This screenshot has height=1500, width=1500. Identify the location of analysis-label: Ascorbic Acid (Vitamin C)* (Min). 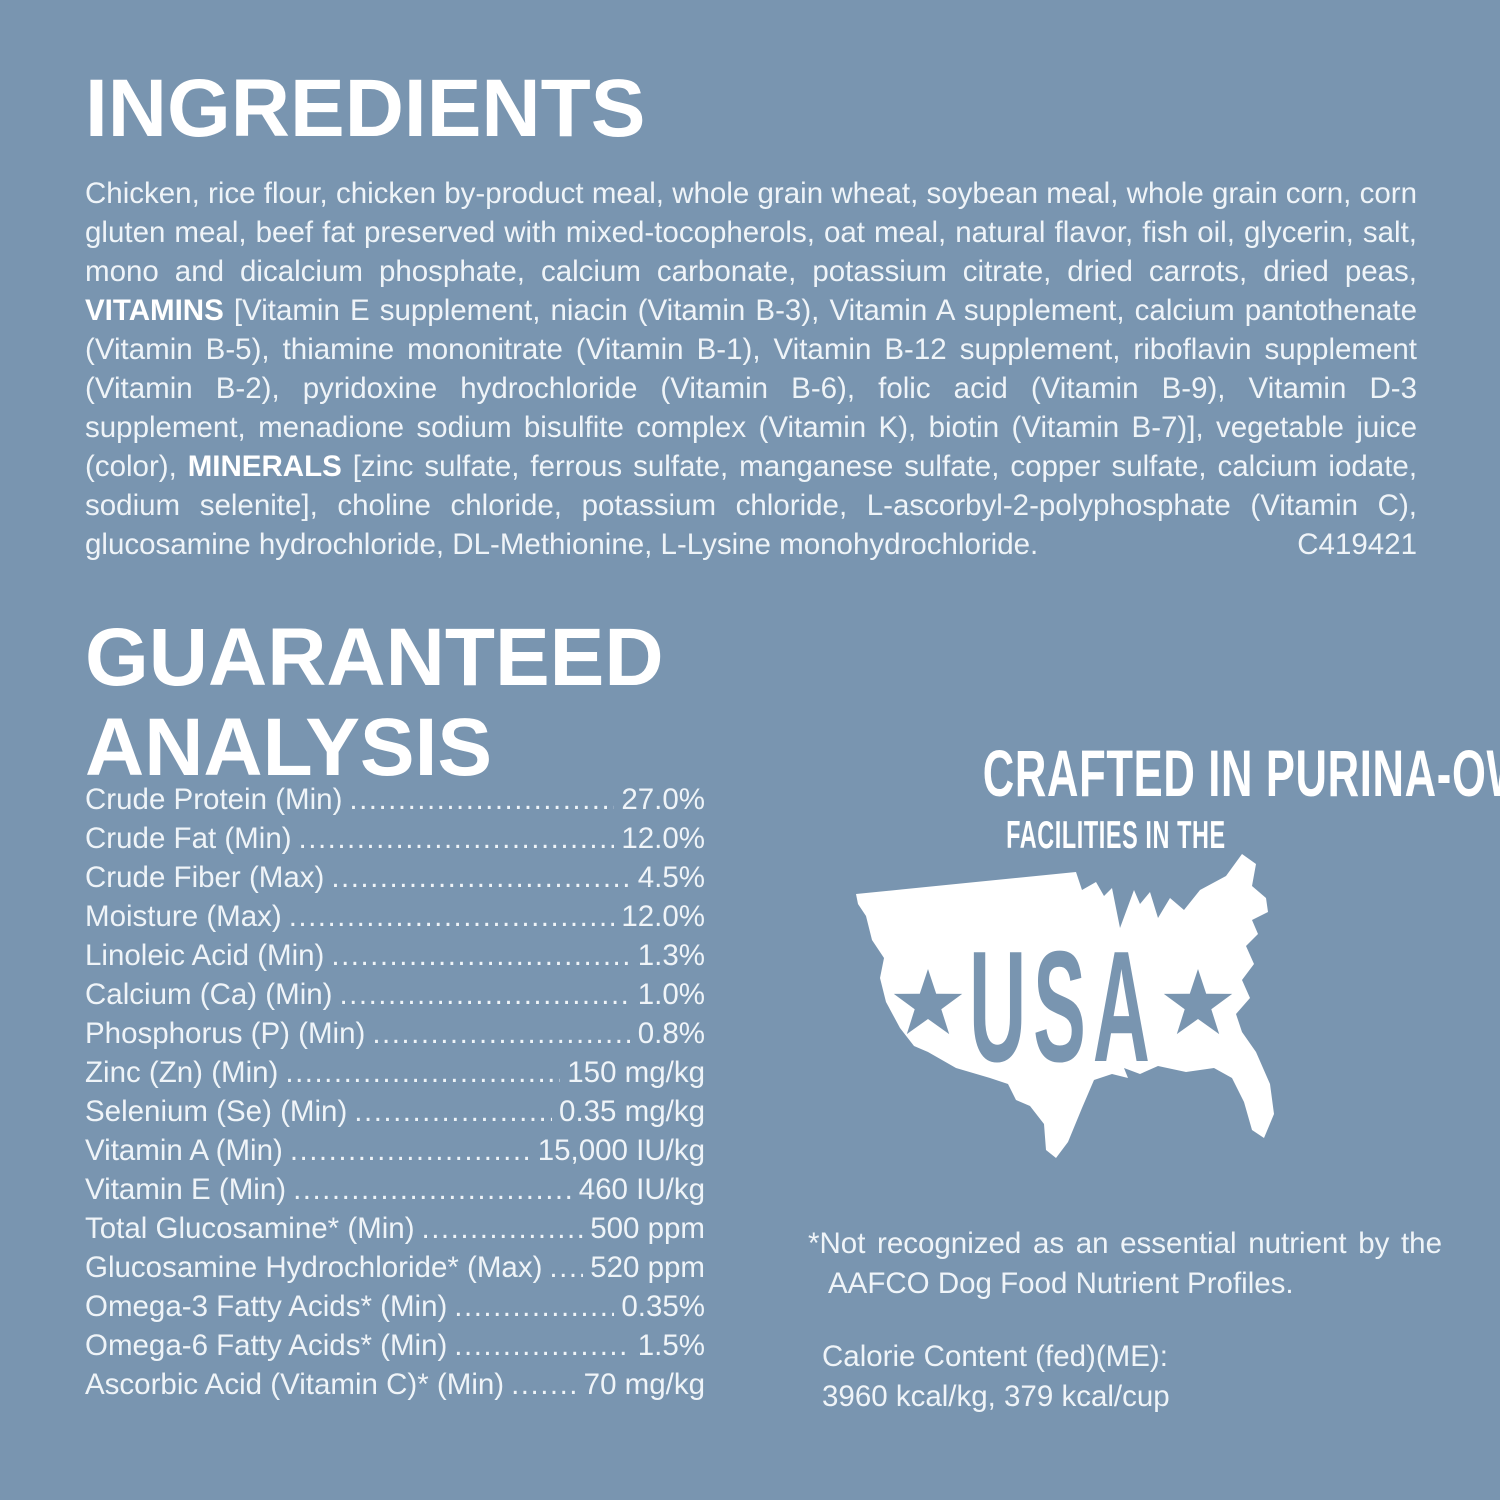
(295, 1384).